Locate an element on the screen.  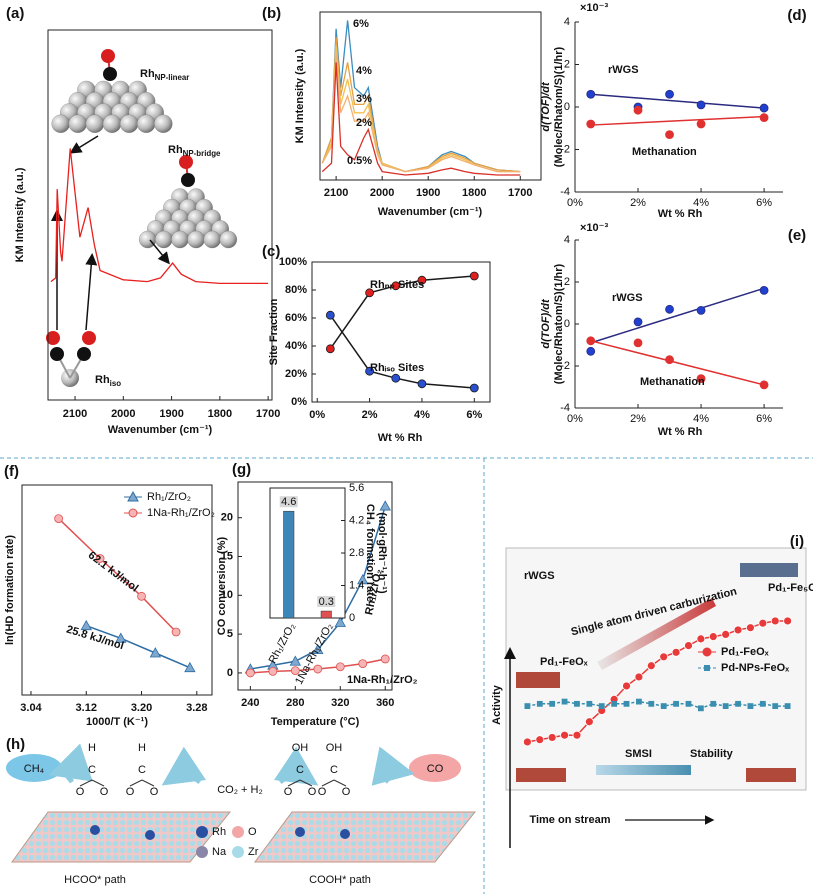
y-axis-label: KM Intensity (a.u.) is located at coordinates (20, 214).